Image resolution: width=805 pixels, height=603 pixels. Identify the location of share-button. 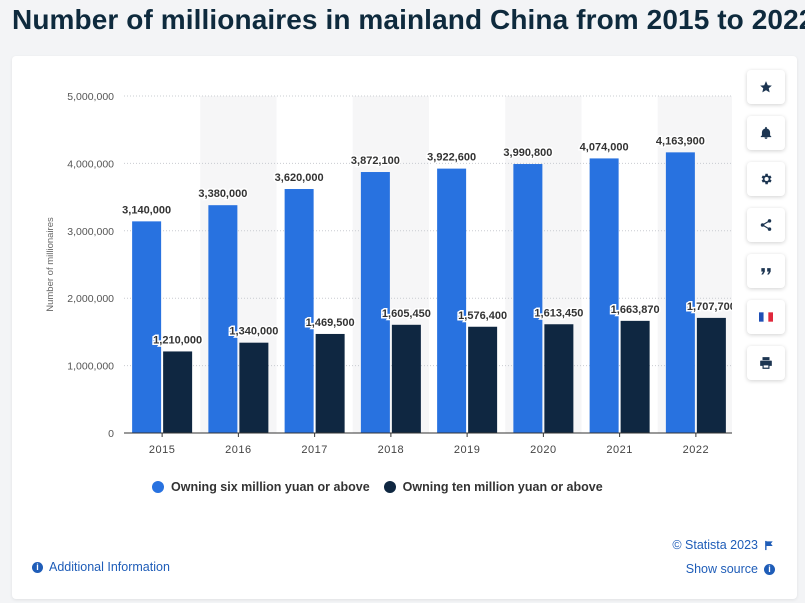
(766, 225).